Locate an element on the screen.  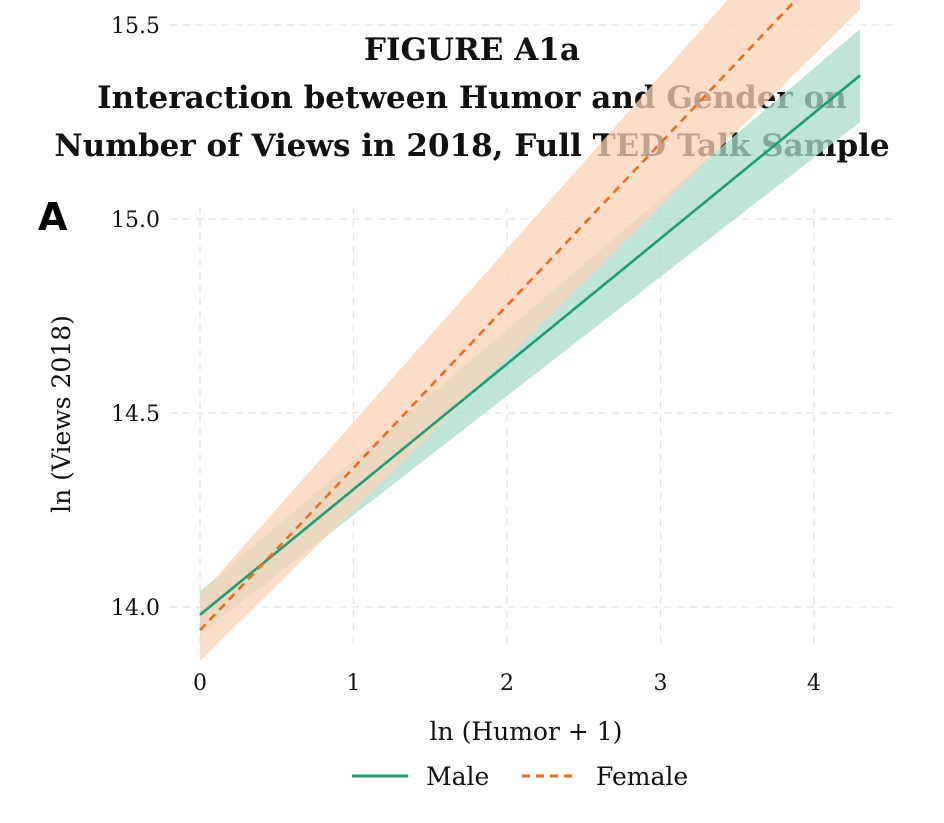
x-tick-label: 3 is located at coordinates (661, 683).